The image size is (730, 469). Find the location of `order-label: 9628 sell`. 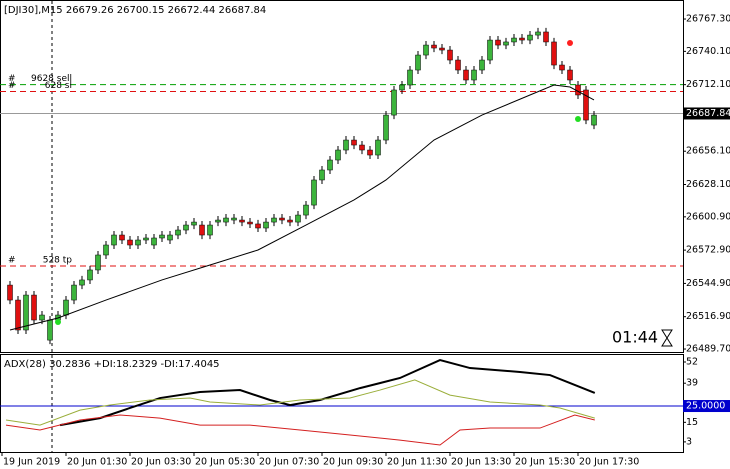

order-label: 9628 sell is located at coordinates (51, 79).